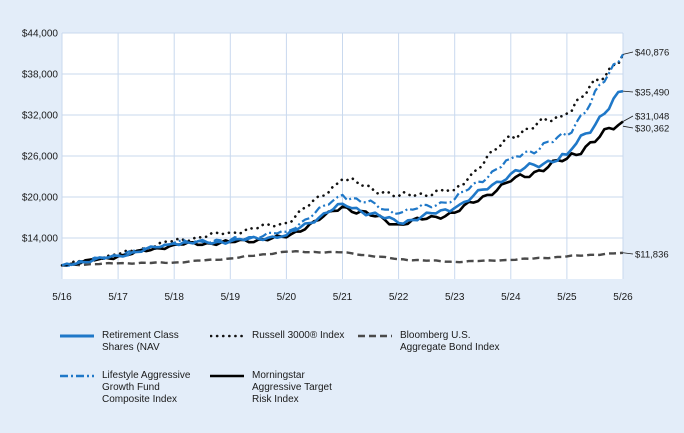  What do you see at coordinates (652, 93) in the screenshot?
I see `end-value-label: $35,490` at bounding box center [652, 93].